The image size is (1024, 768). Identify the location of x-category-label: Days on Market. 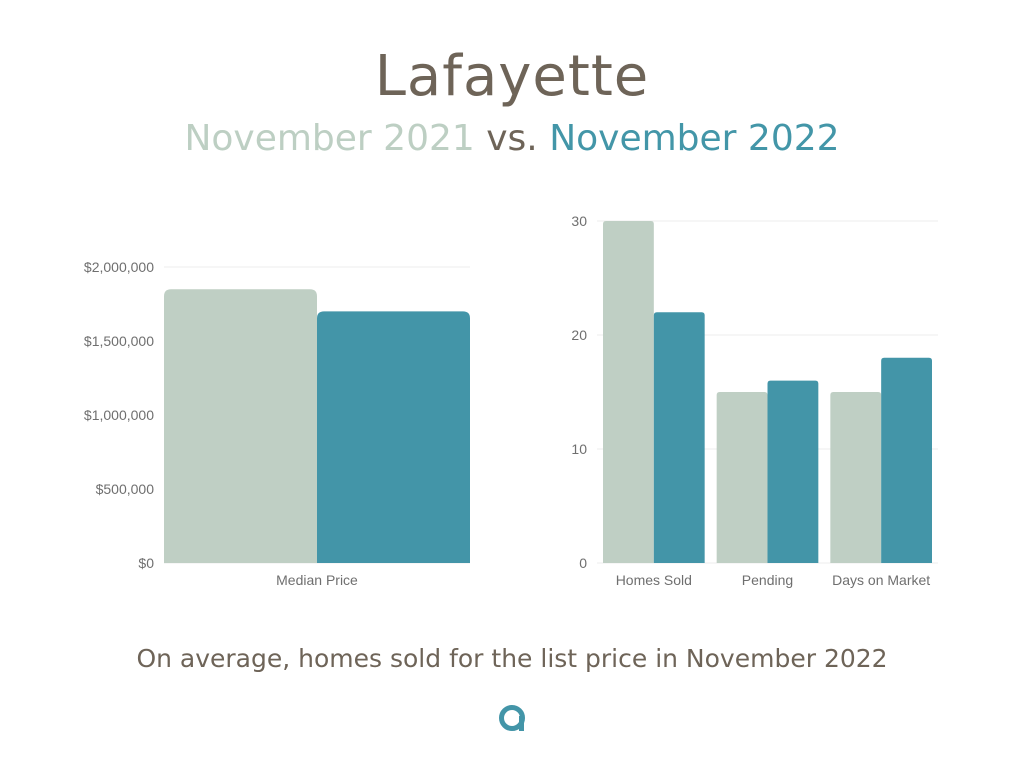
(881, 580).